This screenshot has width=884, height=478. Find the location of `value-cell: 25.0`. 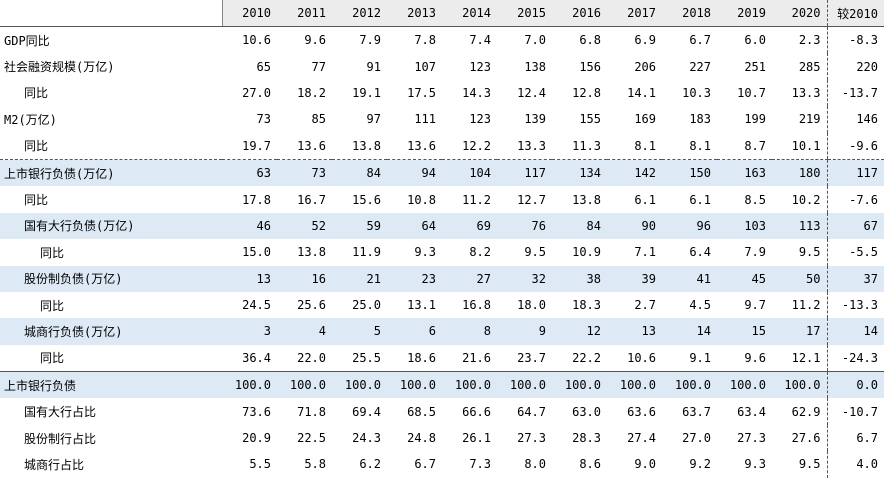

value-cell: 25.0 is located at coordinates (366, 305).